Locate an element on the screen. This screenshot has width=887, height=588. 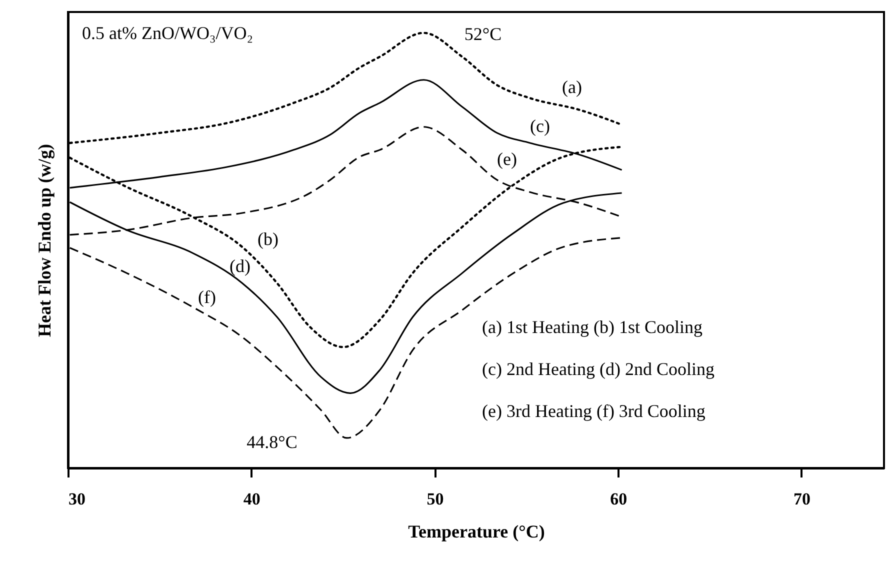
annotation: (c) 2nd Heating (d) 2nd Cooling is located at coordinates (598, 369).